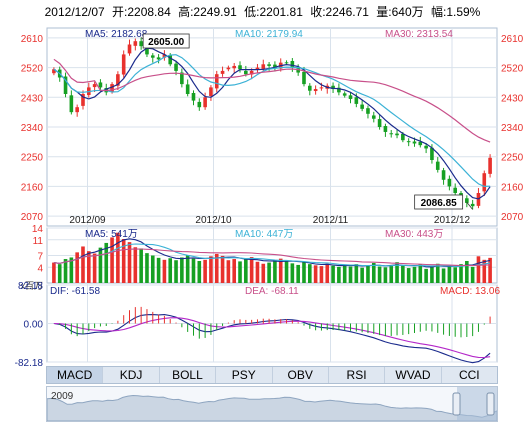 This screenshot has width=529, height=430. What do you see at coordinates (188, 375) in the screenshot?
I see `tab-boll: BOLL` at bounding box center [188, 375].